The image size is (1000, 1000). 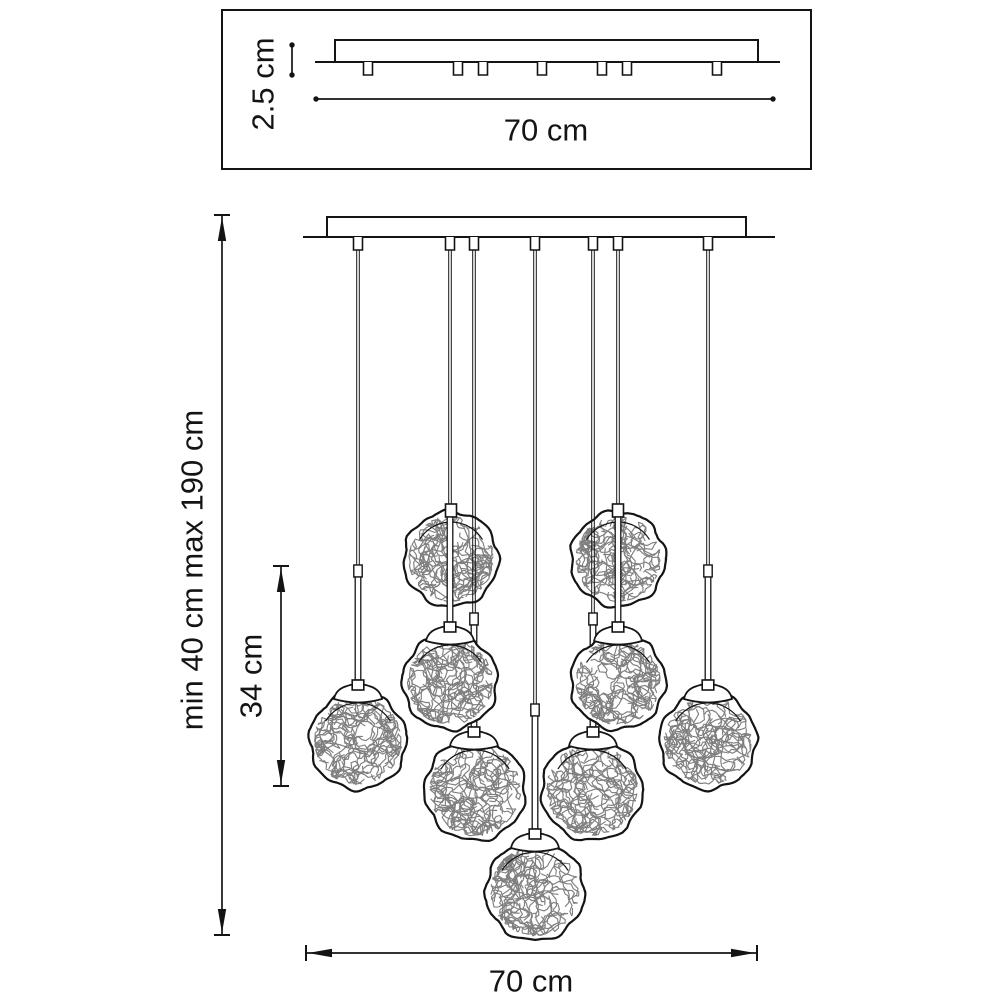 What do you see at coordinates (542, 69) in the screenshot?
I see `cord-hooks` at bounding box center [542, 69].